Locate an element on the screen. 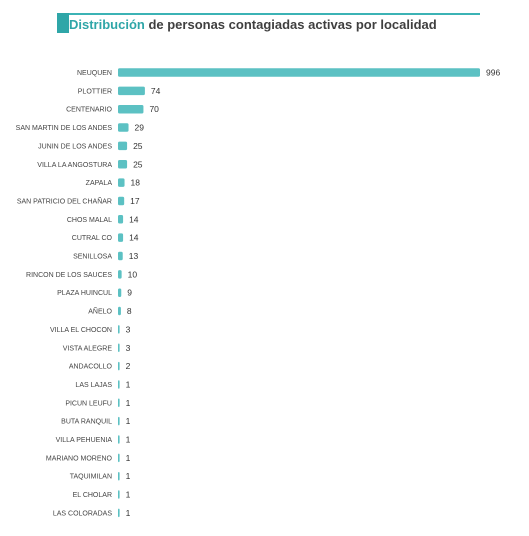  category-label: VILLA EL CHOCON is located at coordinates (81, 330).